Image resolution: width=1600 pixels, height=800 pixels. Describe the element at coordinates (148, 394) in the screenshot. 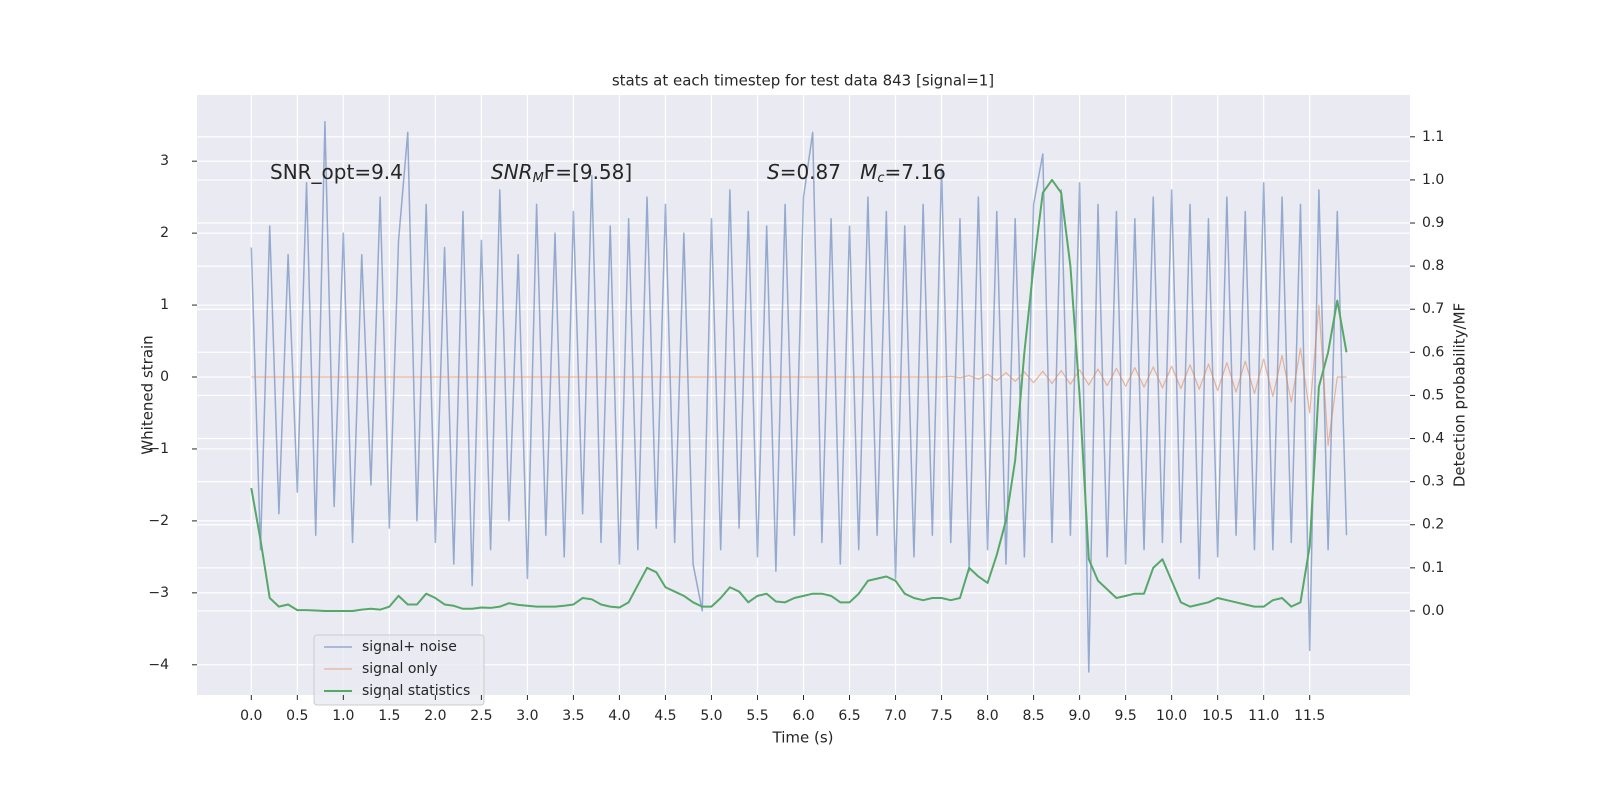

I see `y-axis-label: Whitened strain` at that location.